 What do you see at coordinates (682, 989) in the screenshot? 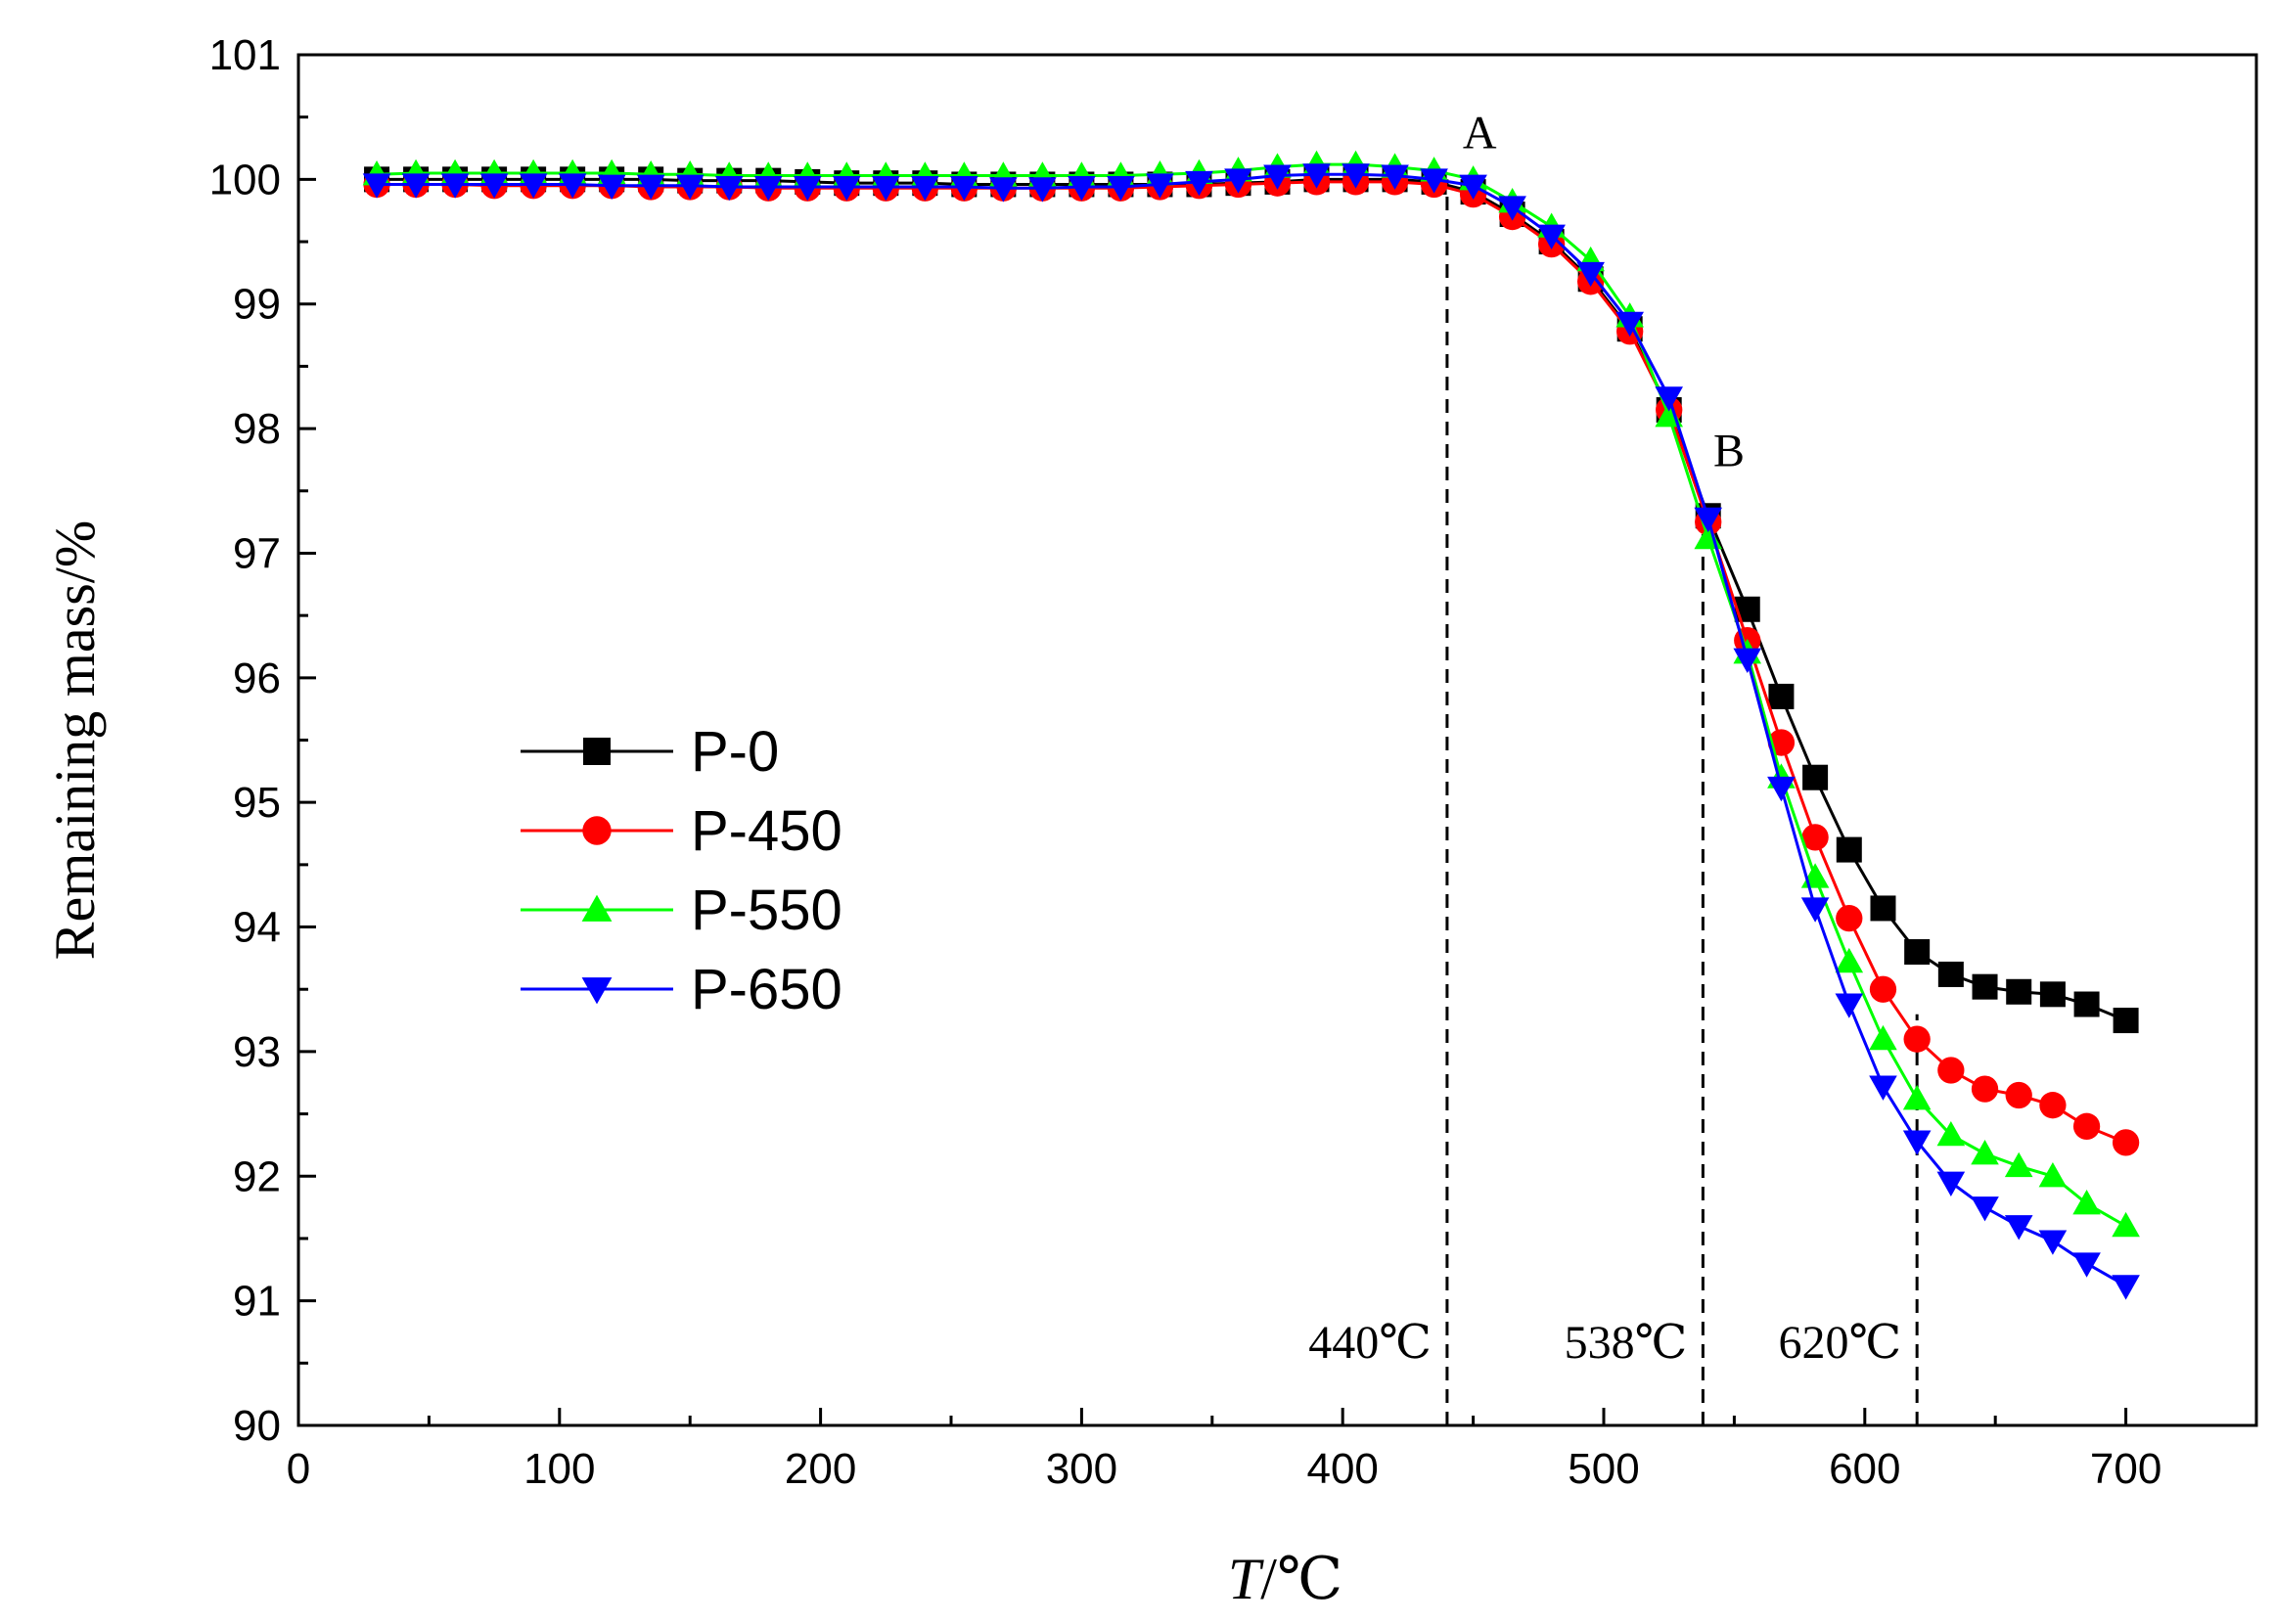
I see `legend-item: P-650` at bounding box center [682, 989].